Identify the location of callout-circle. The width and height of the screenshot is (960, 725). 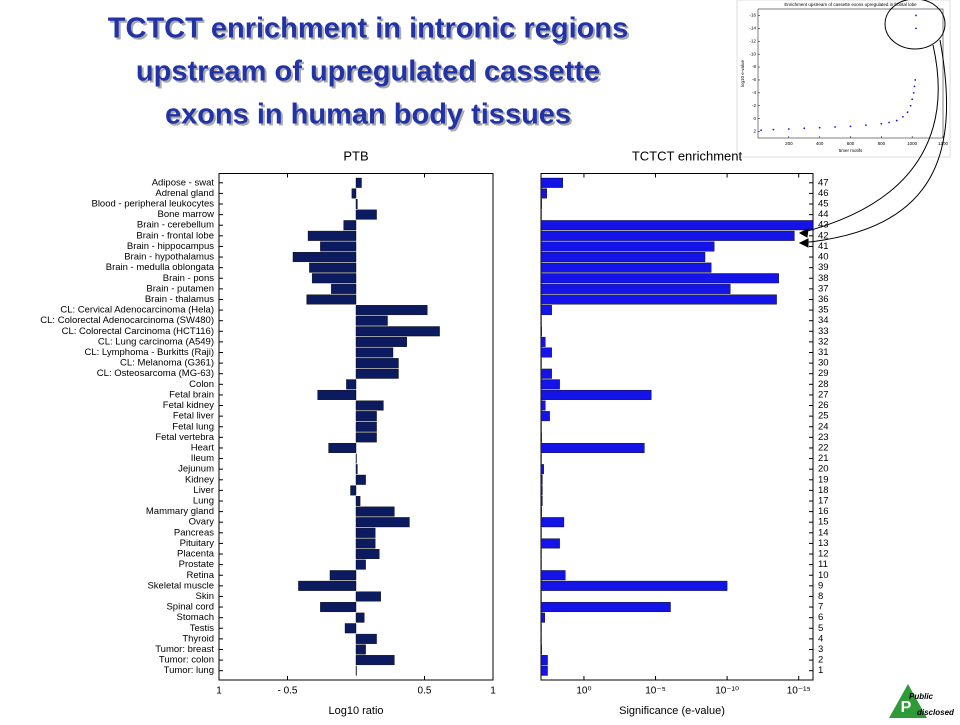
(915, 25).